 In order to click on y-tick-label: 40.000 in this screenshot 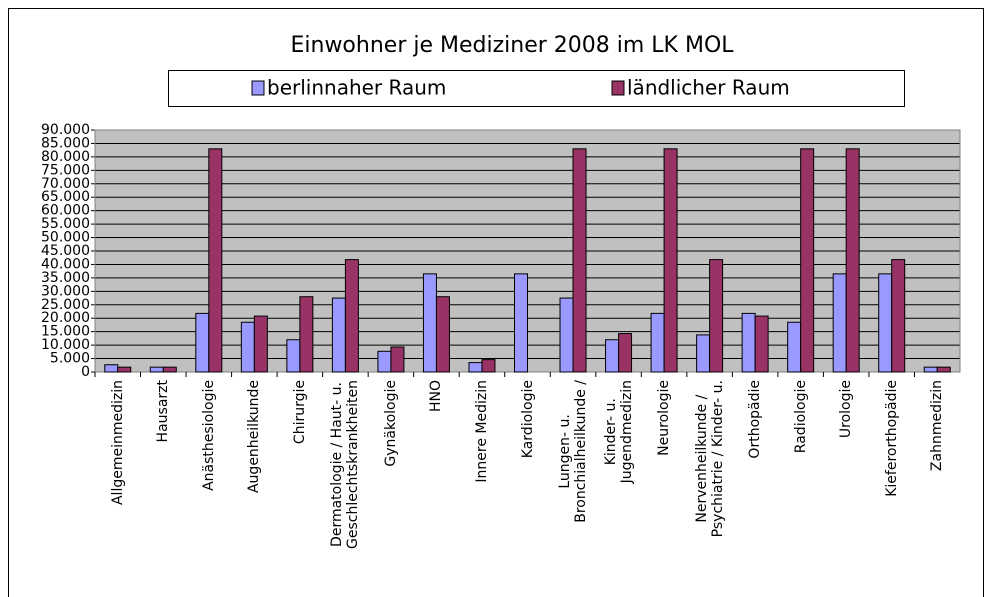, I will do `click(65, 264)`.